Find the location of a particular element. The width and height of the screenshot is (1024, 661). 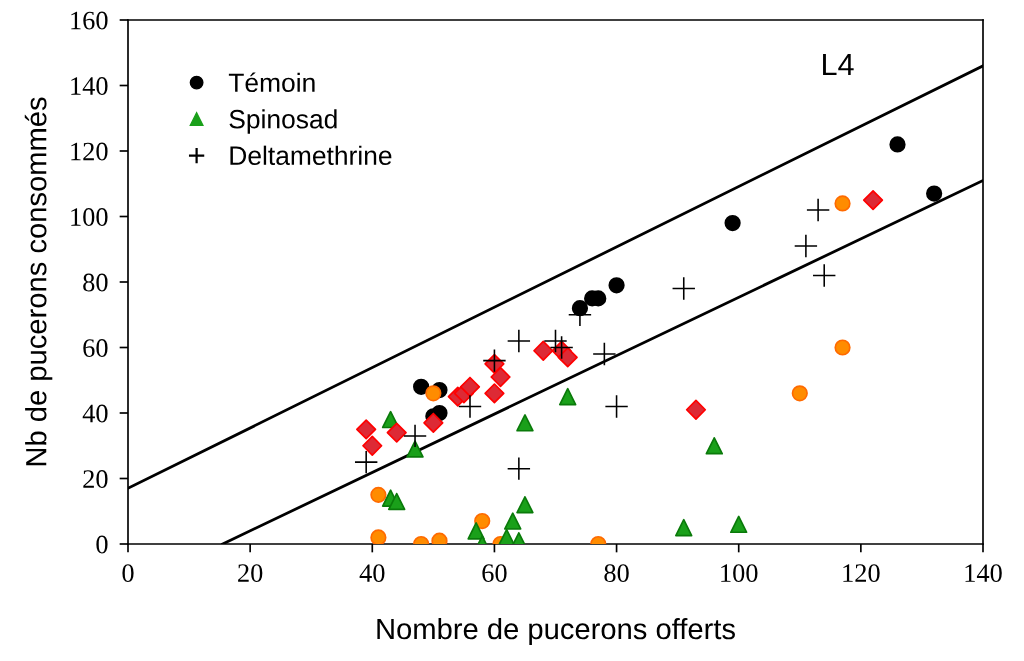

legend-label: Spinosad is located at coordinates (283, 121).